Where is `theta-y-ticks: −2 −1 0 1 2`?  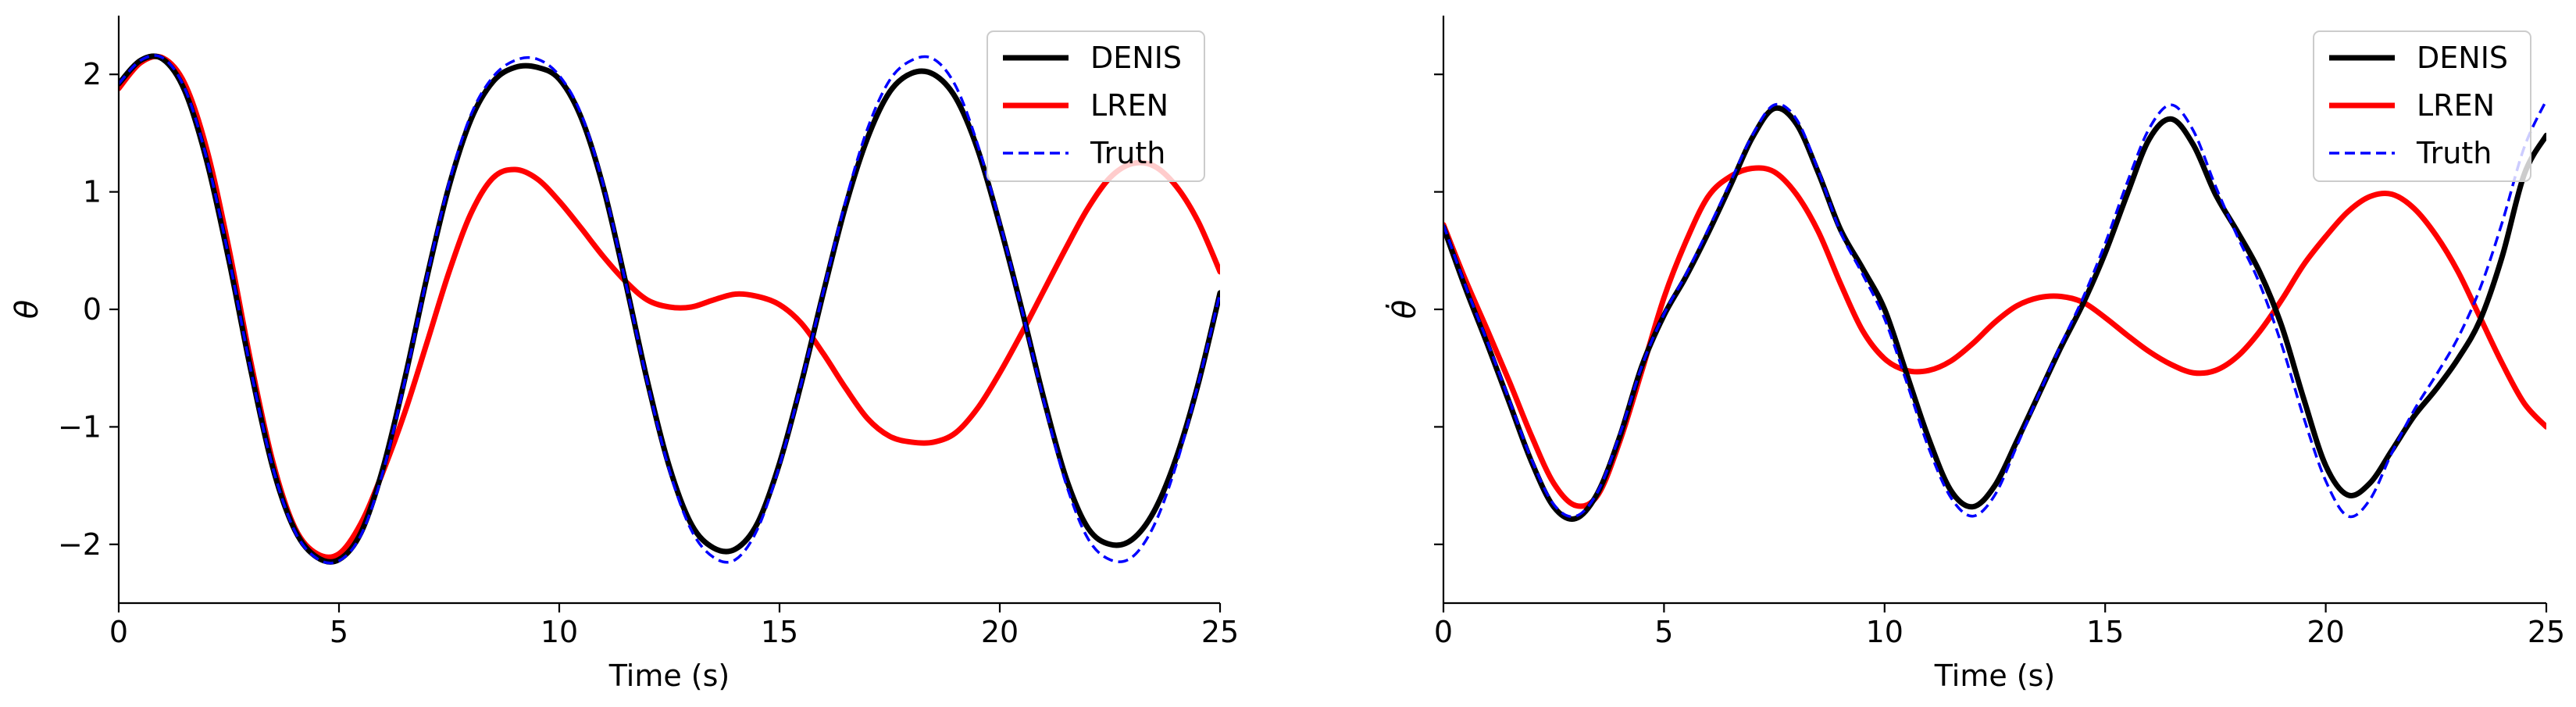
theta-y-ticks: −2 −1 0 1 2 is located at coordinates (88, 309).